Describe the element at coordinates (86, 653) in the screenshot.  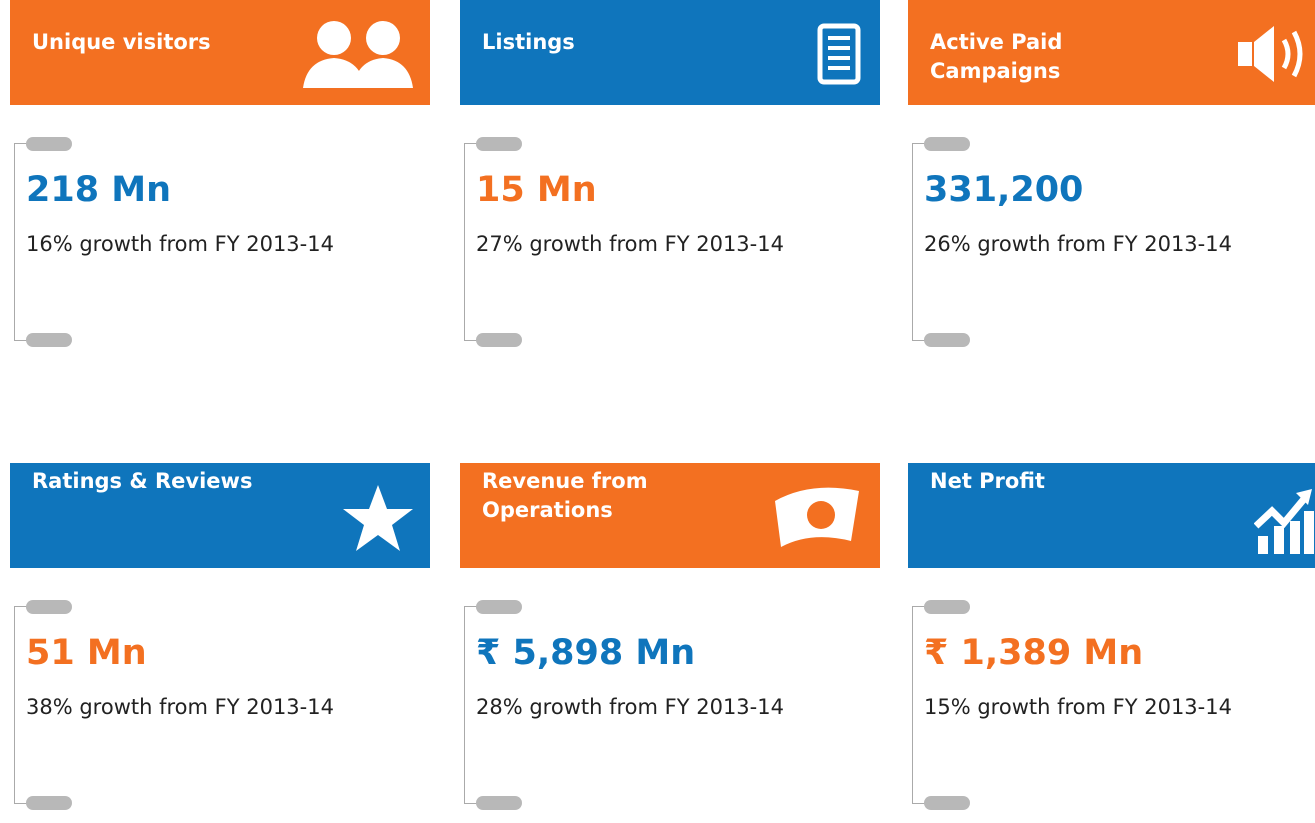
I see `kpi-value: 51 Mn` at that location.